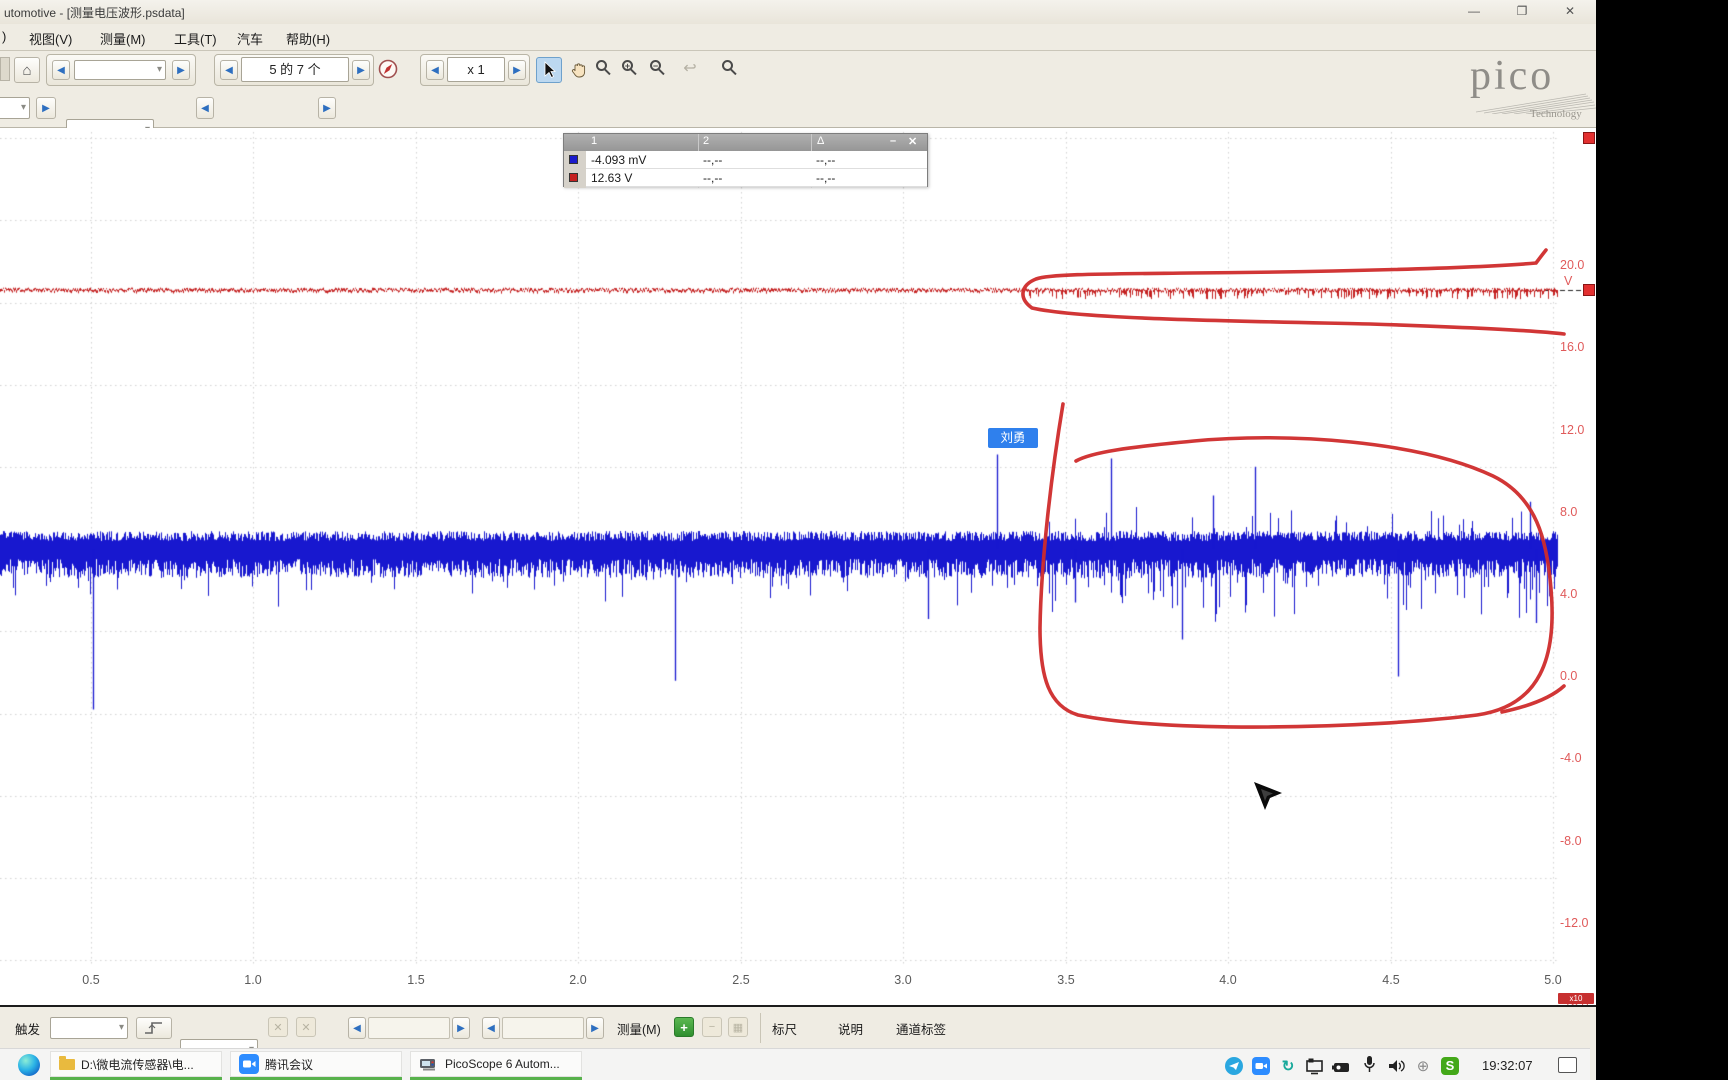 This screenshot has height=1080, width=1728. I want to click on cross-icon: ✕, so click(278, 1027).